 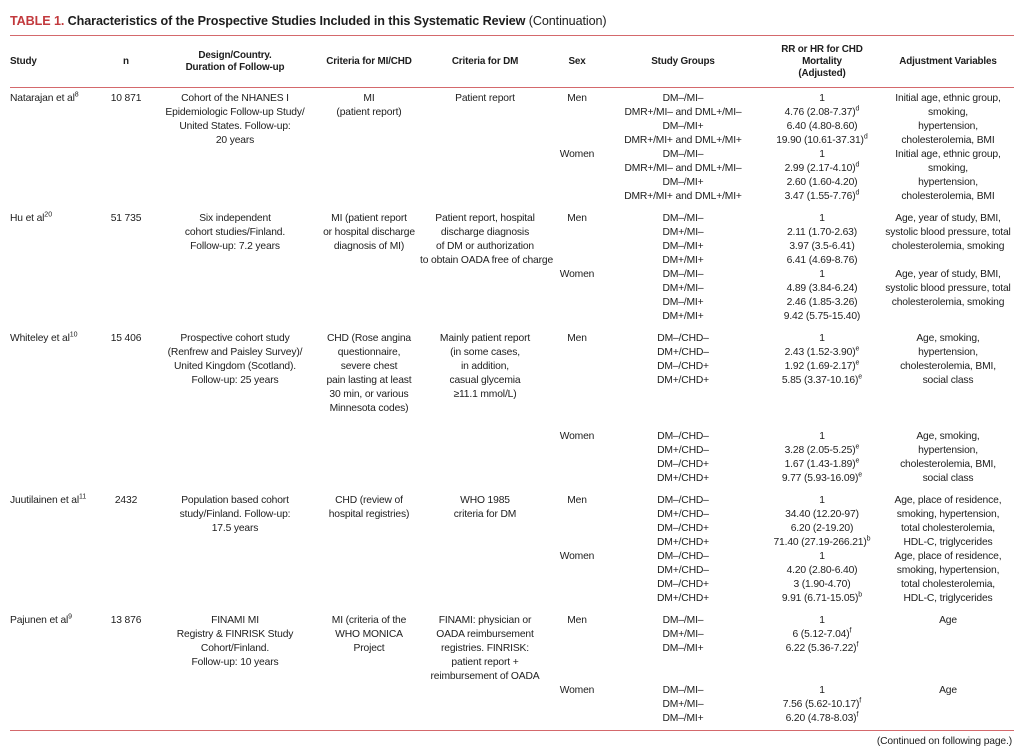 I want to click on rr-value: 2.99 (2.17-4.10)d, so click(x=822, y=167).